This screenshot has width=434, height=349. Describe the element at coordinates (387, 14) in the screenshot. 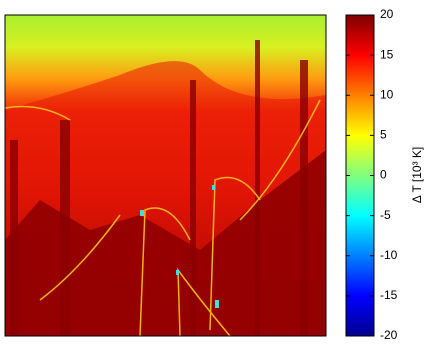

I see `colorbar-tick-label: 20` at that location.